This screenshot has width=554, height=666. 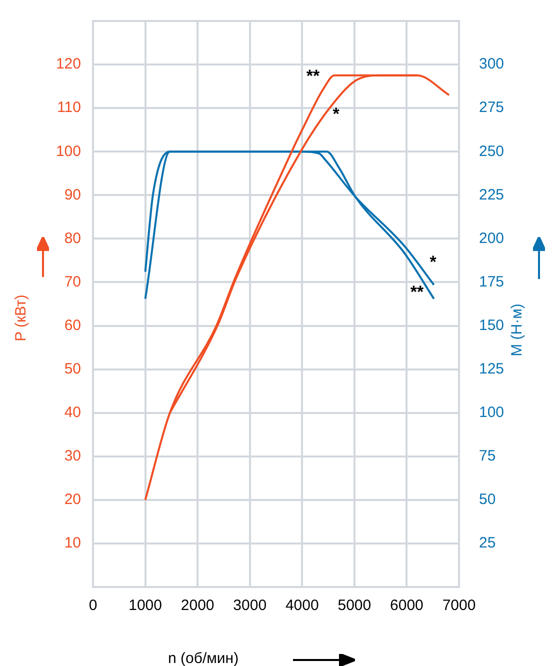 What do you see at coordinates (487, 499) in the screenshot?
I see `y2-tick-label: 50` at bounding box center [487, 499].